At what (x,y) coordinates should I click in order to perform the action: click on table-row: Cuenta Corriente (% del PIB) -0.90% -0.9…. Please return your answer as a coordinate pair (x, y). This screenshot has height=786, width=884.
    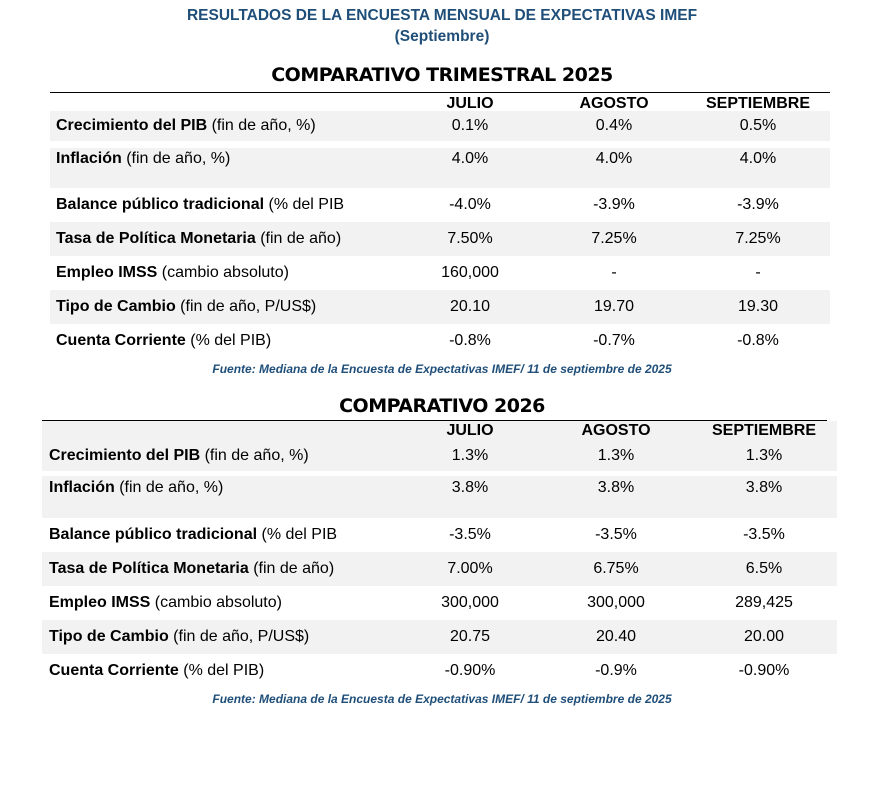
    Looking at the image, I should click on (439, 671).